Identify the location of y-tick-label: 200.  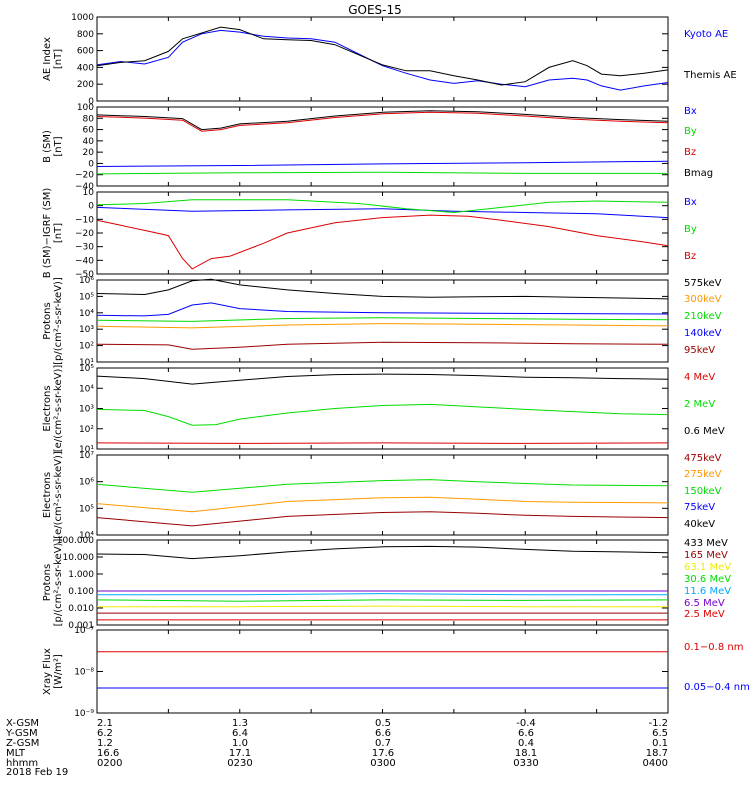
(85, 85).